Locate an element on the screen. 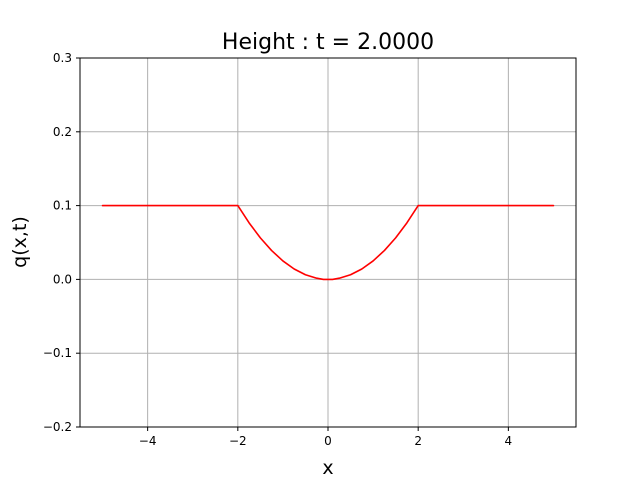 The width and height of the screenshot is (640, 480). series-layer is located at coordinates (328, 242).